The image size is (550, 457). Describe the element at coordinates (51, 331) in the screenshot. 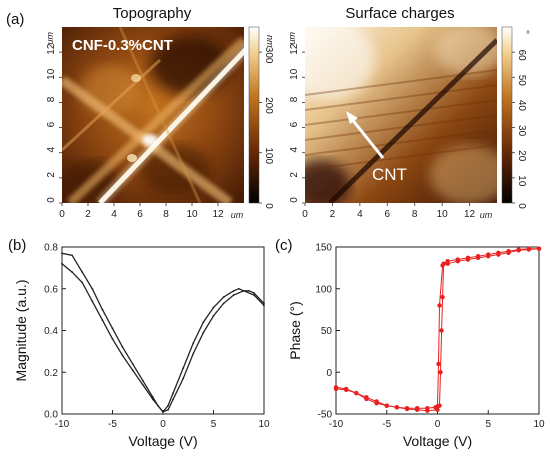

I see `y-tick-label: 0.4` at that location.